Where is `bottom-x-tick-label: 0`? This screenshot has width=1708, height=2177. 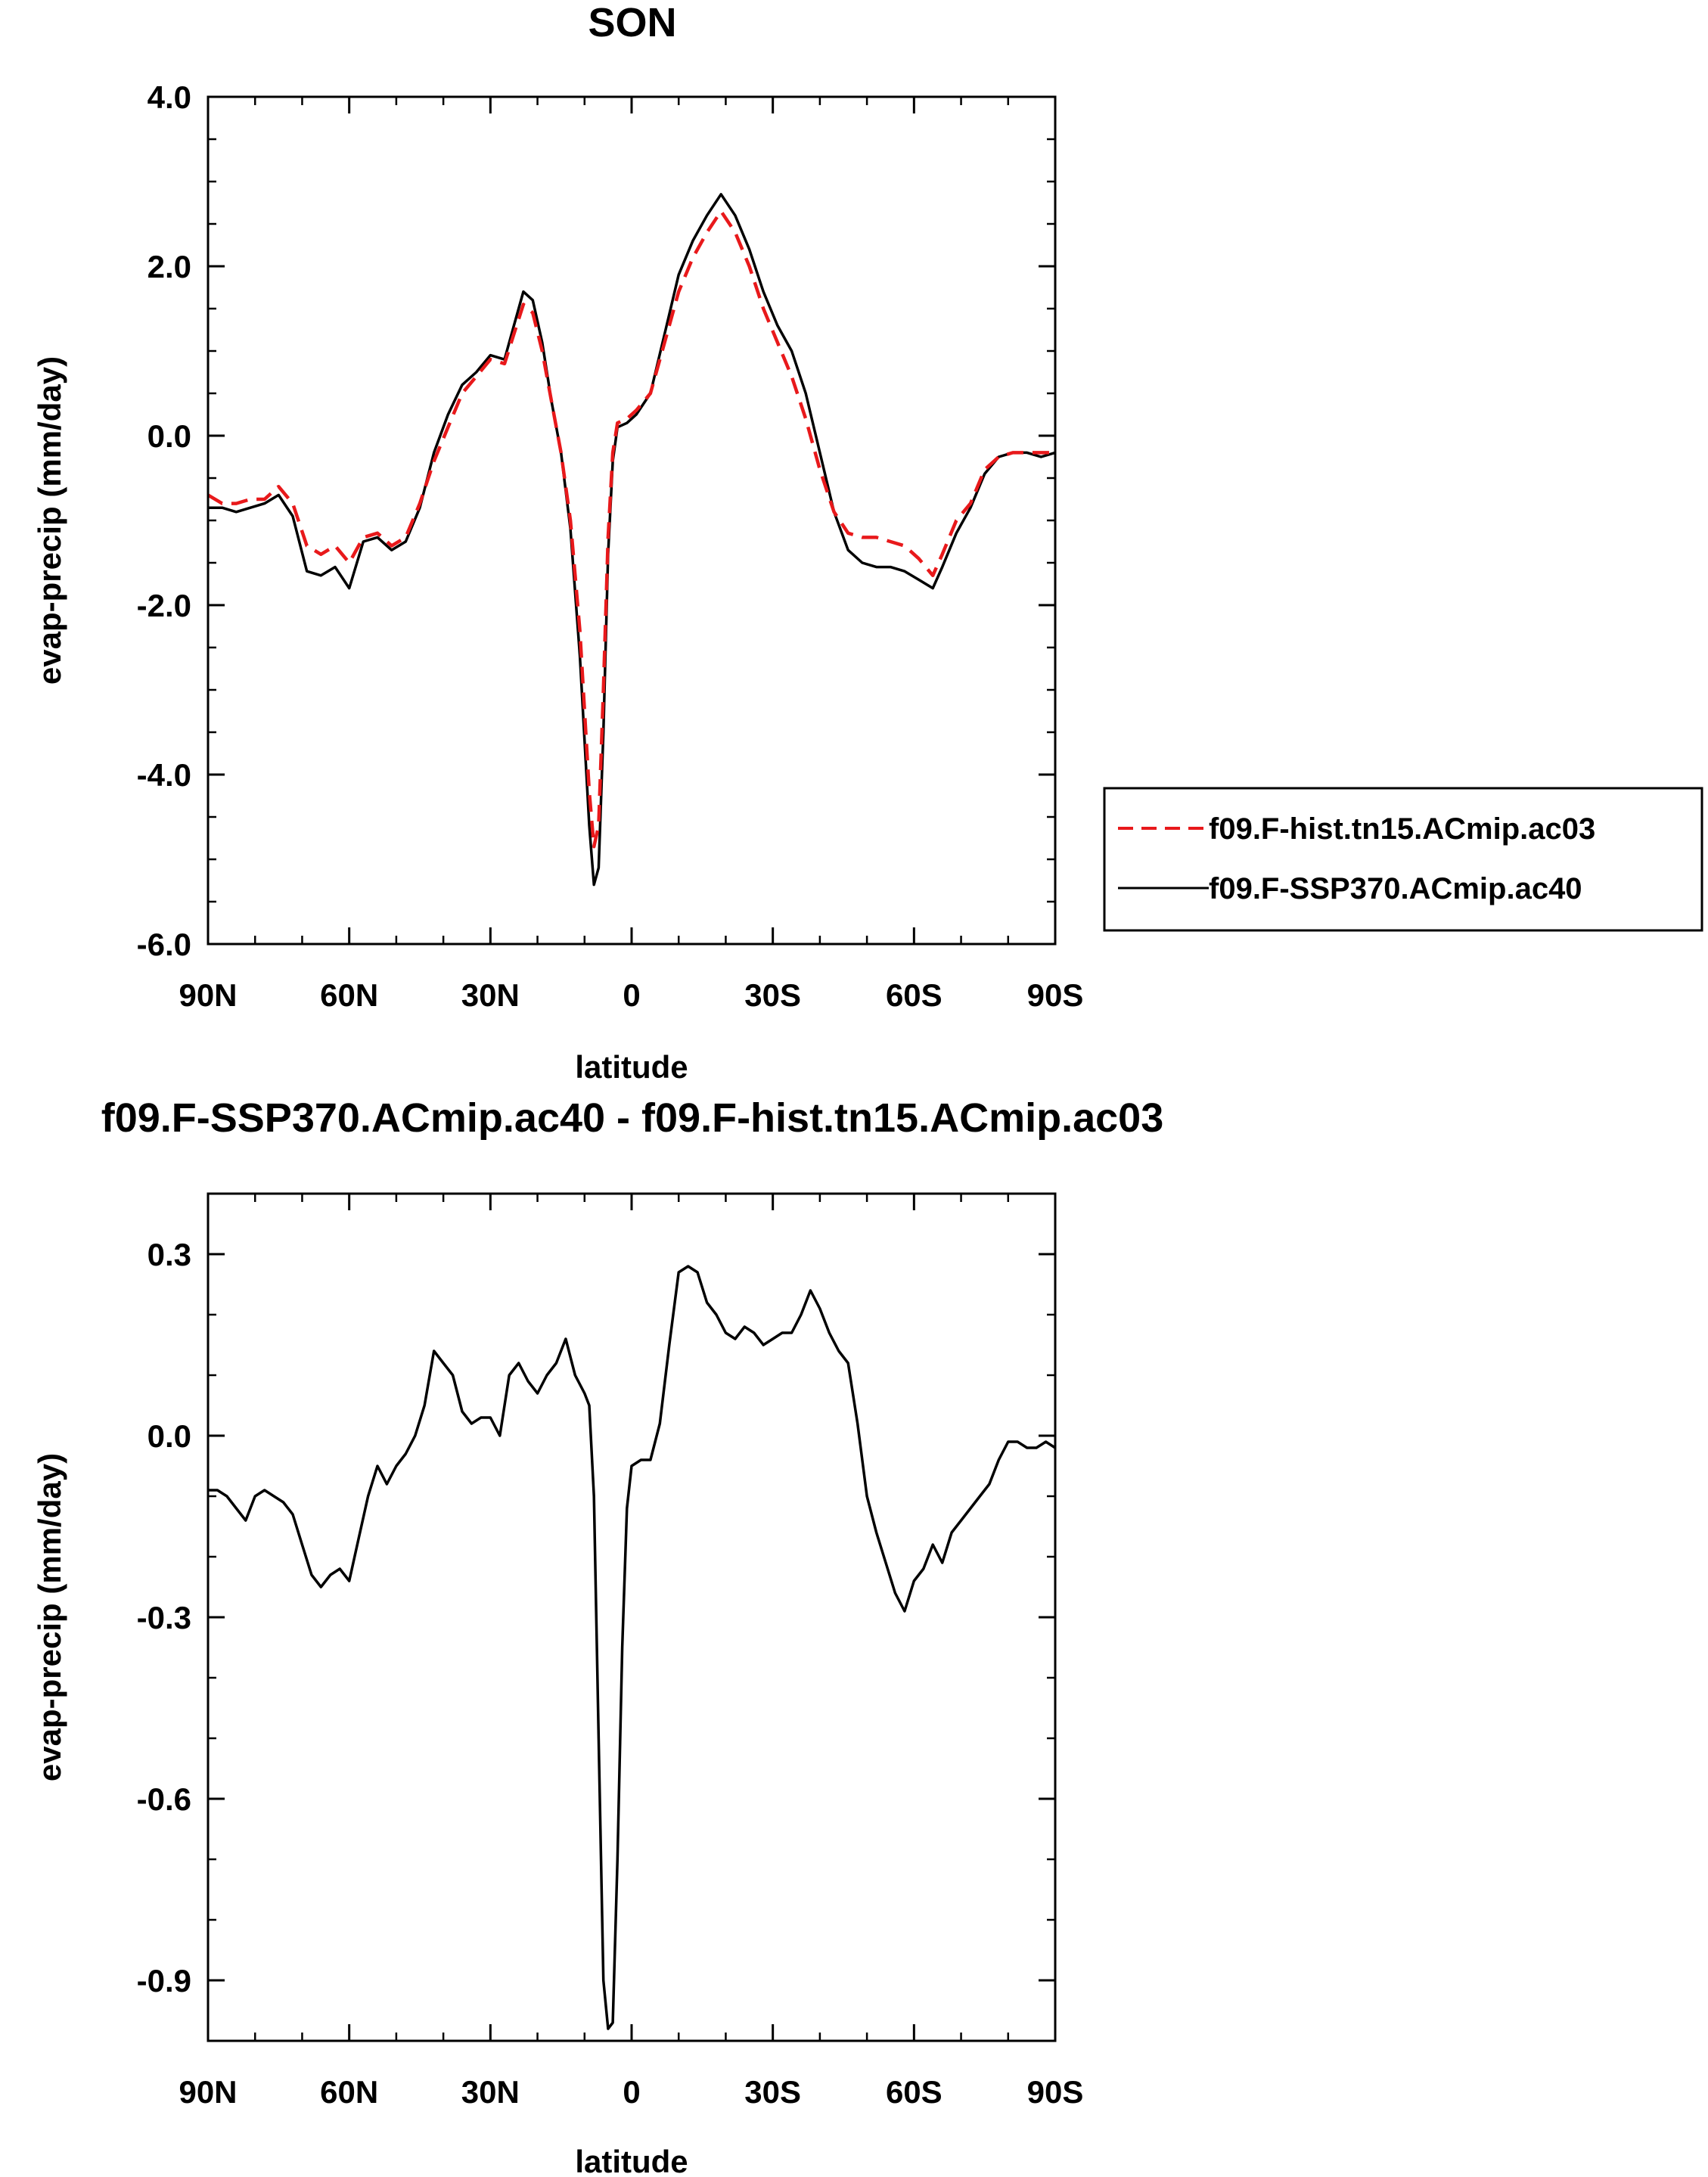 bottom-x-tick-label: 0 is located at coordinates (631, 2092).